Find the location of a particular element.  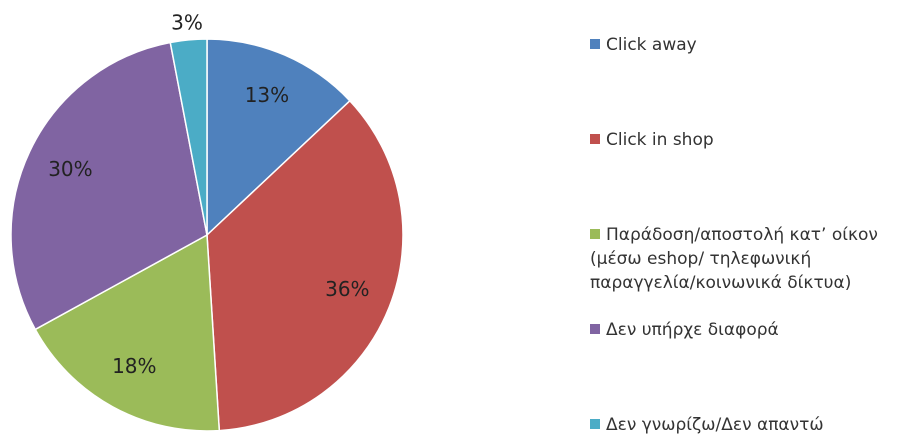

data-label: 13% is located at coordinates (267, 95).